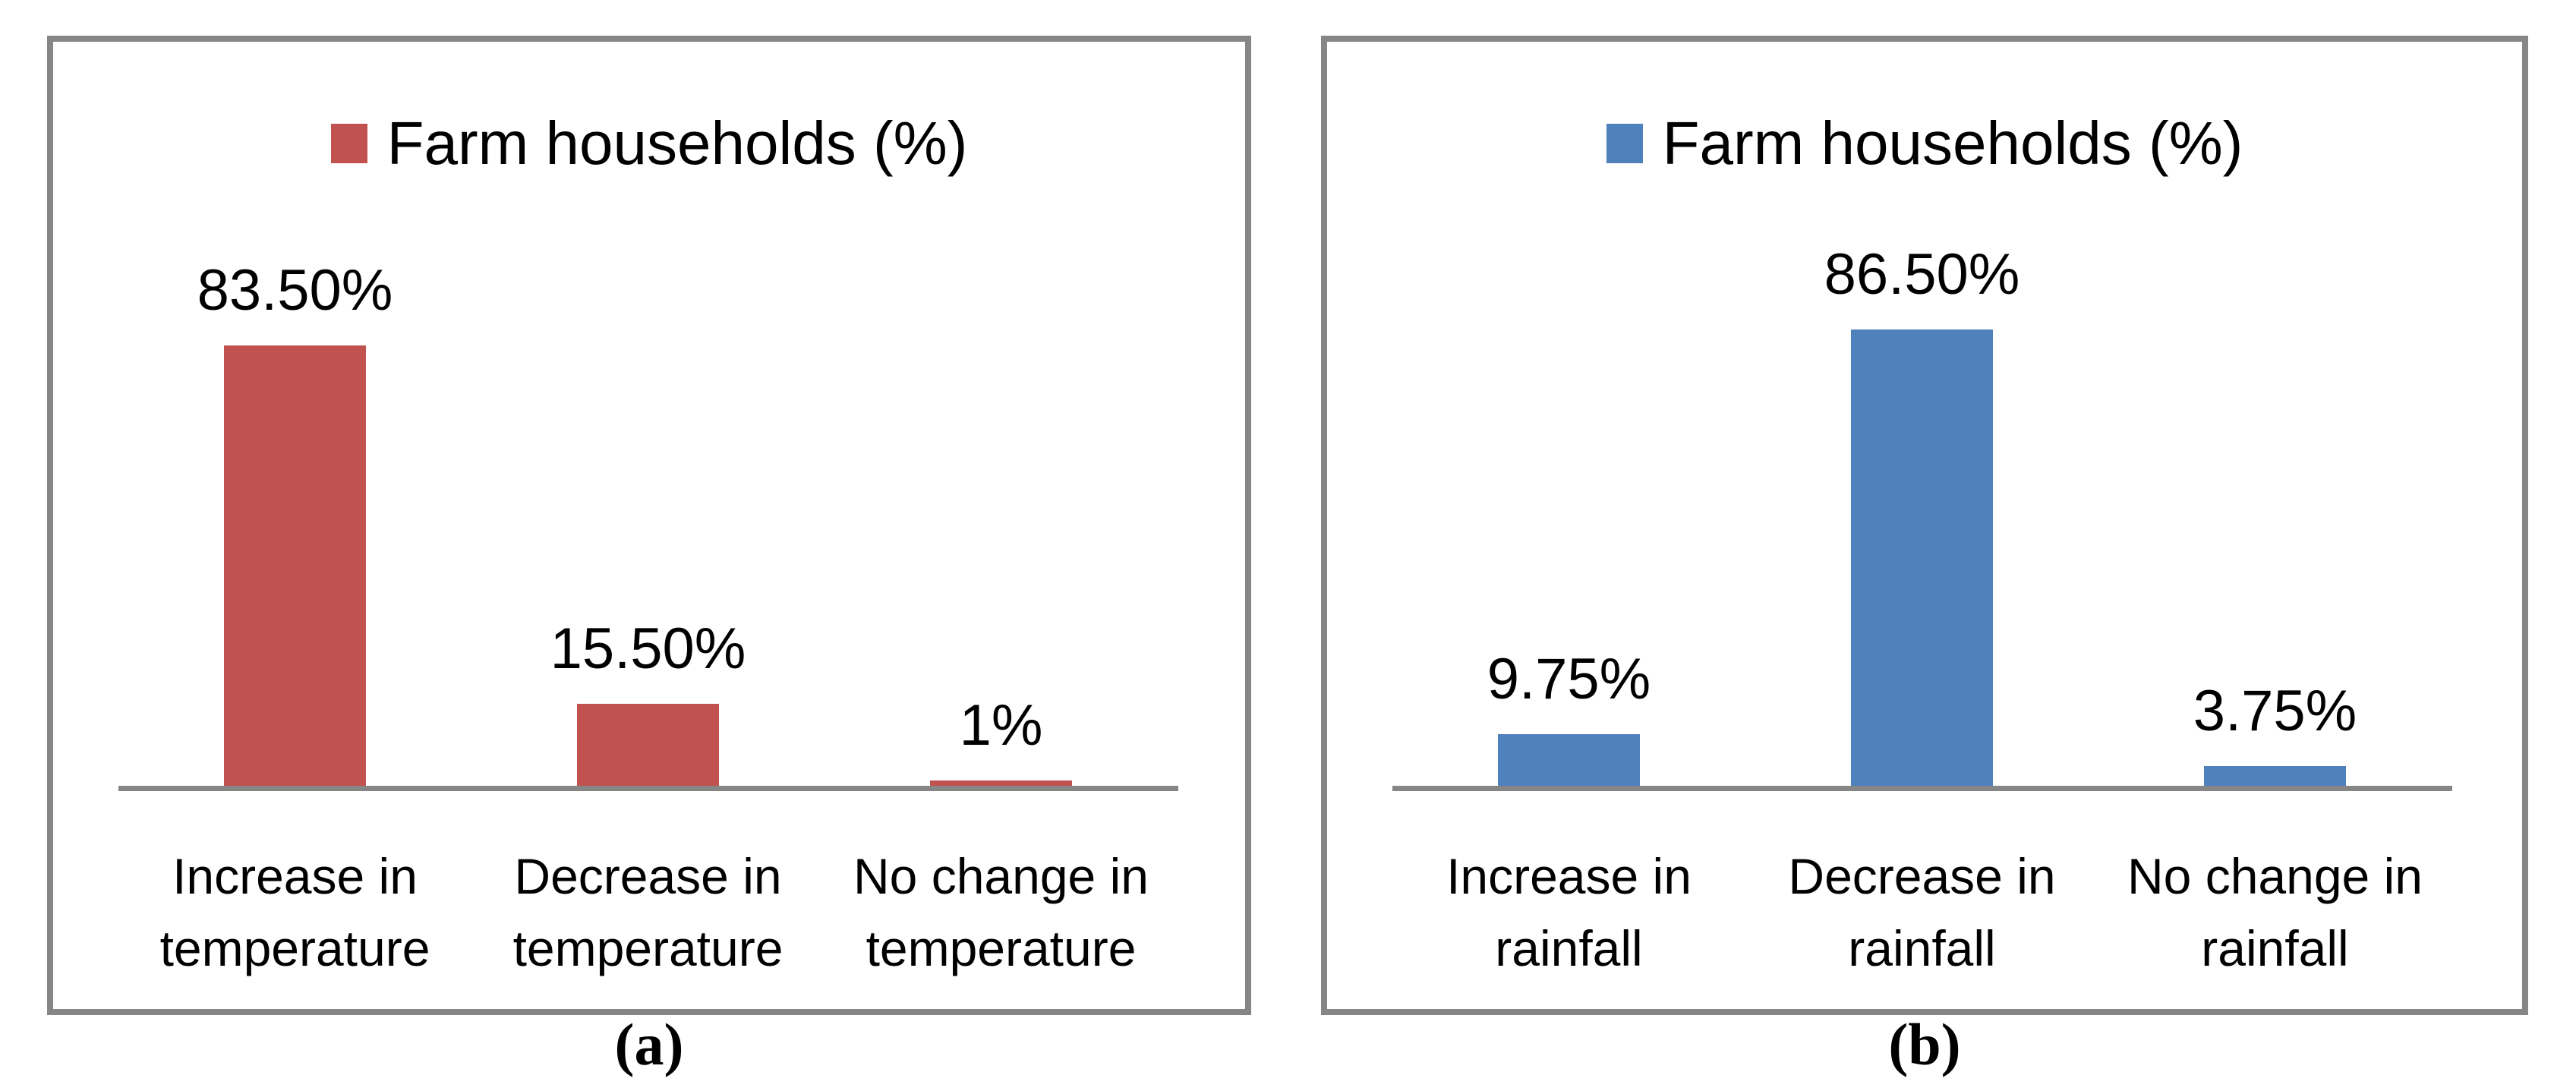  Describe the element at coordinates (1569, 912) in the screenshot. I see `category-label: Increase in rainfall` at that location.